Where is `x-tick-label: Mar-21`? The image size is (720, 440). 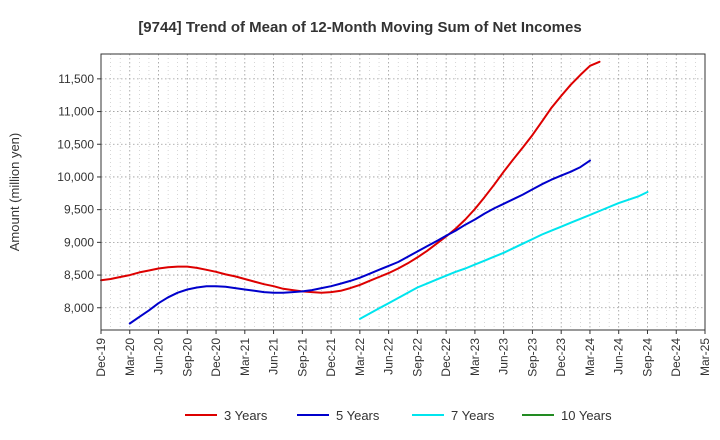
x-tick-label: Mar-21 is located at coordinates (245, 357).